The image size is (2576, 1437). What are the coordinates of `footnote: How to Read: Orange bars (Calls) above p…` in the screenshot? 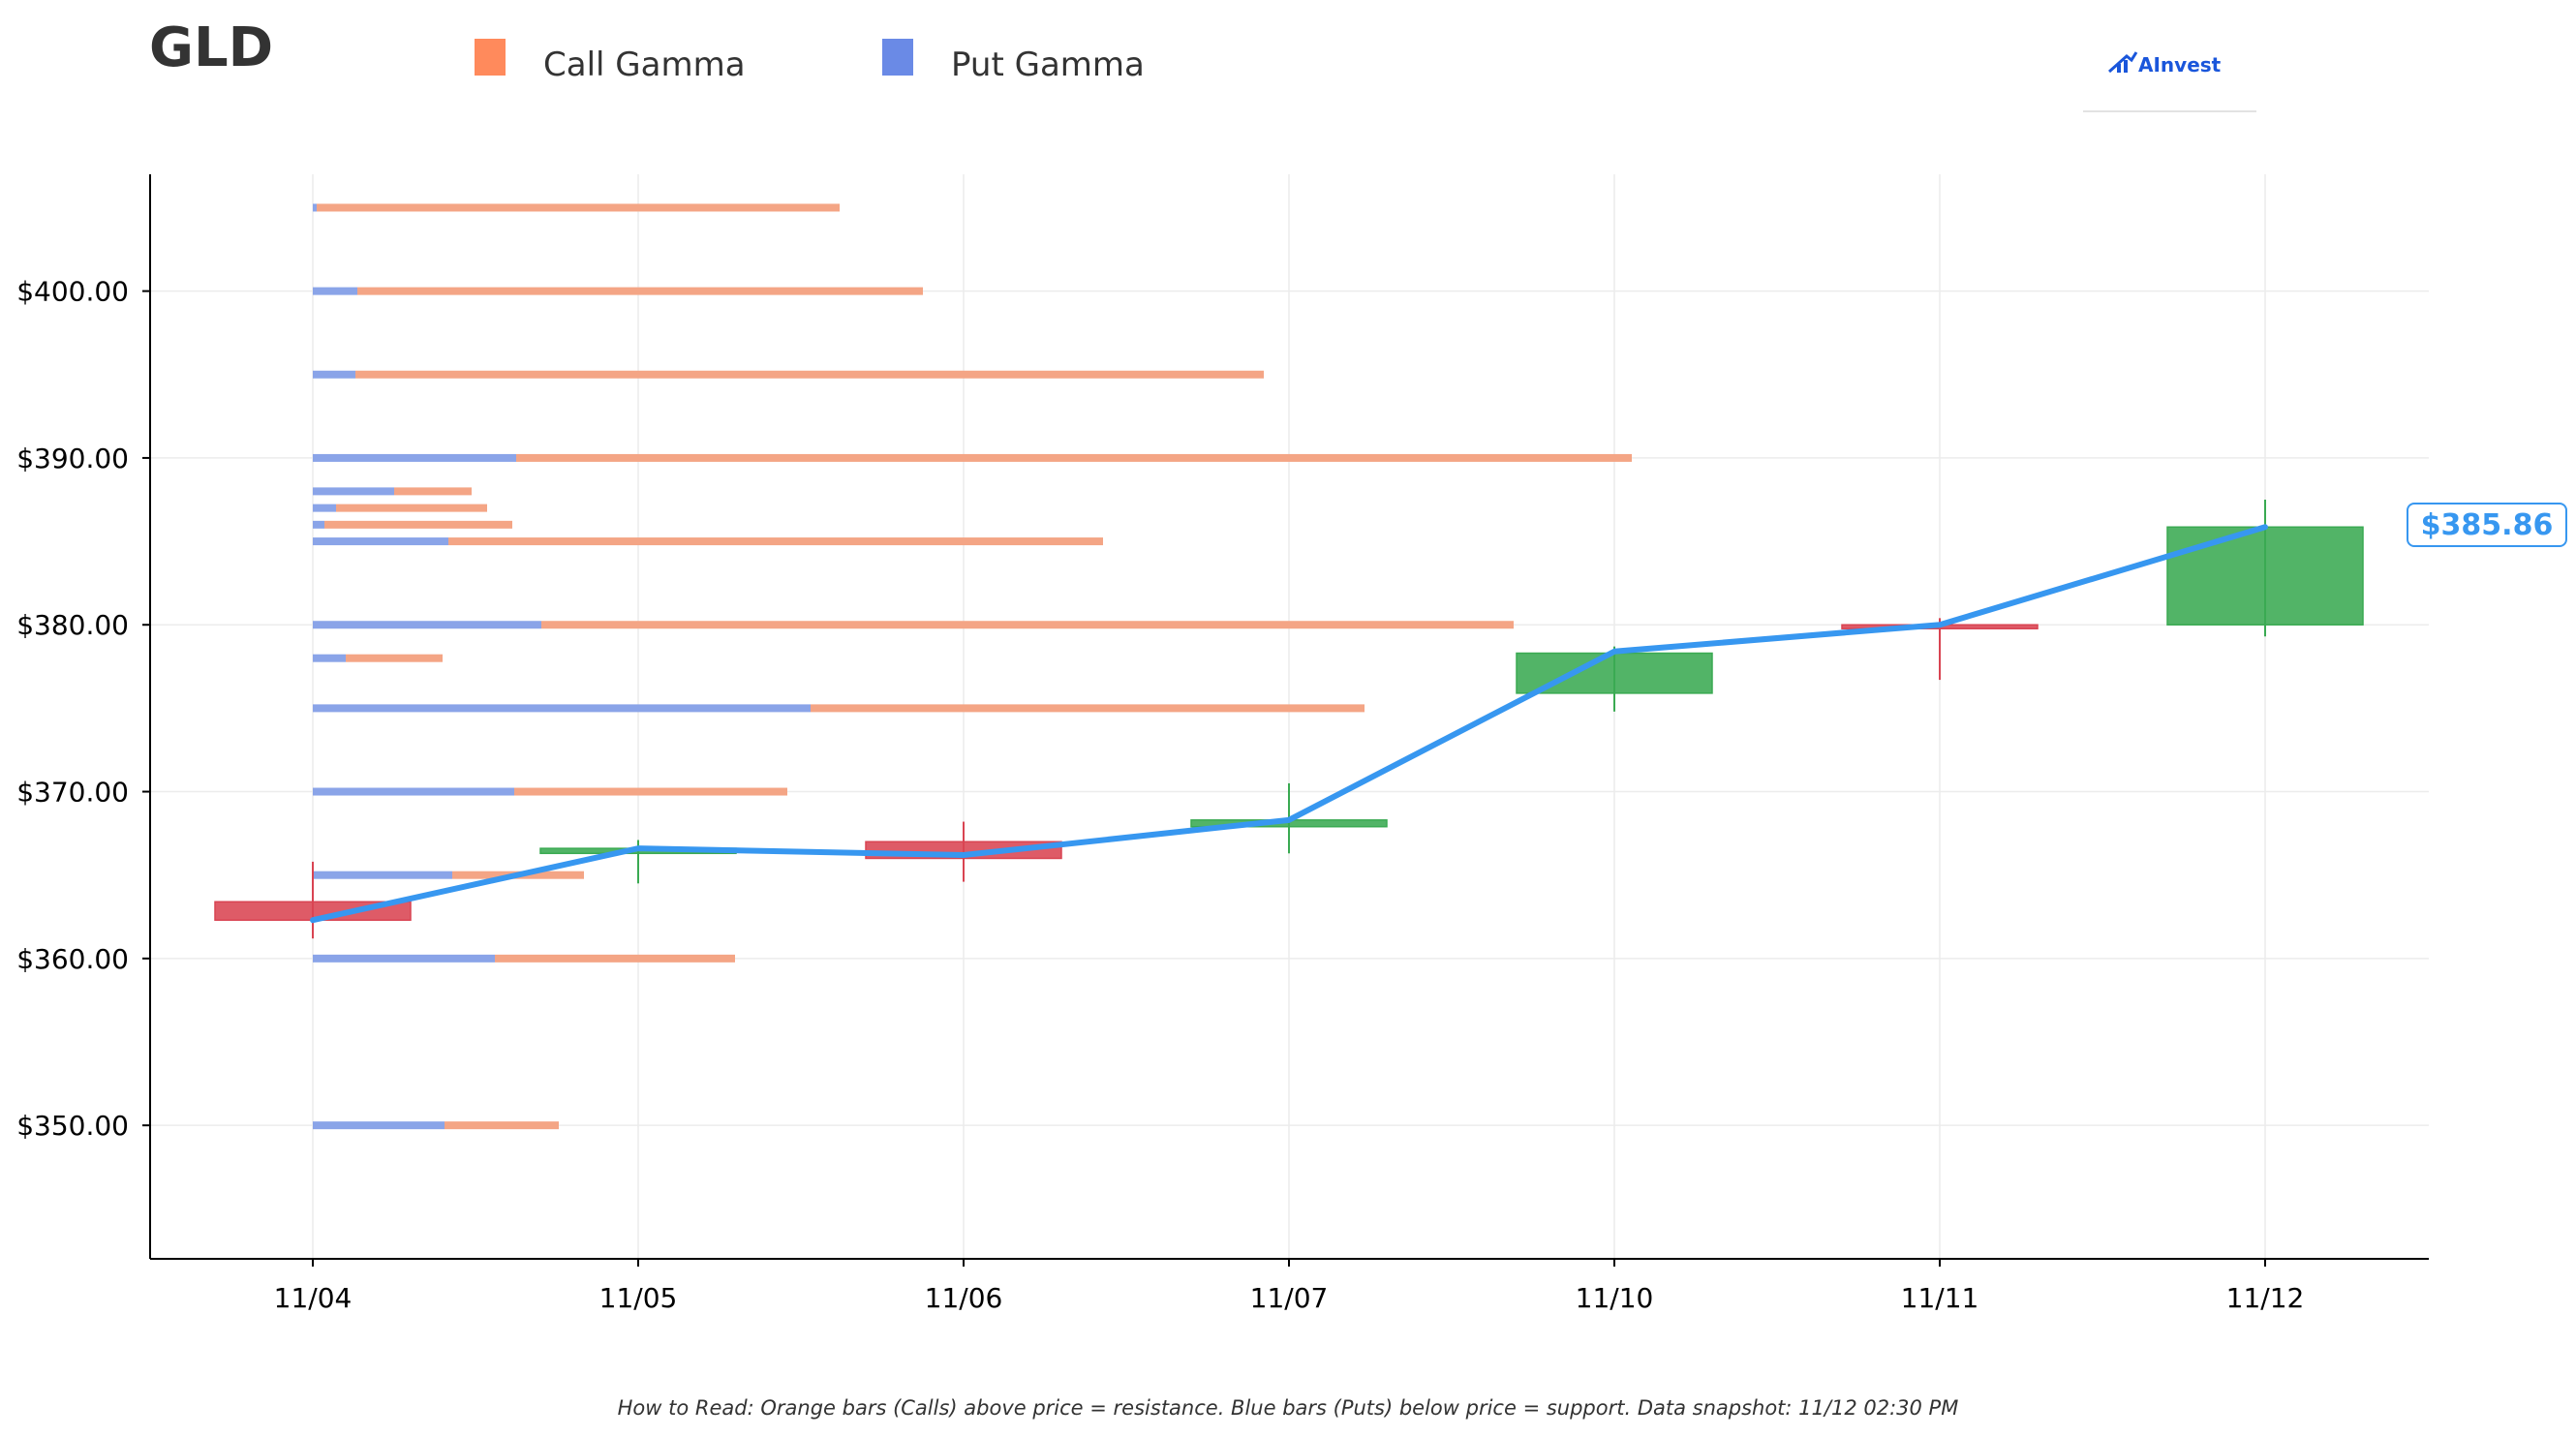 It's located at (1288, 1408).